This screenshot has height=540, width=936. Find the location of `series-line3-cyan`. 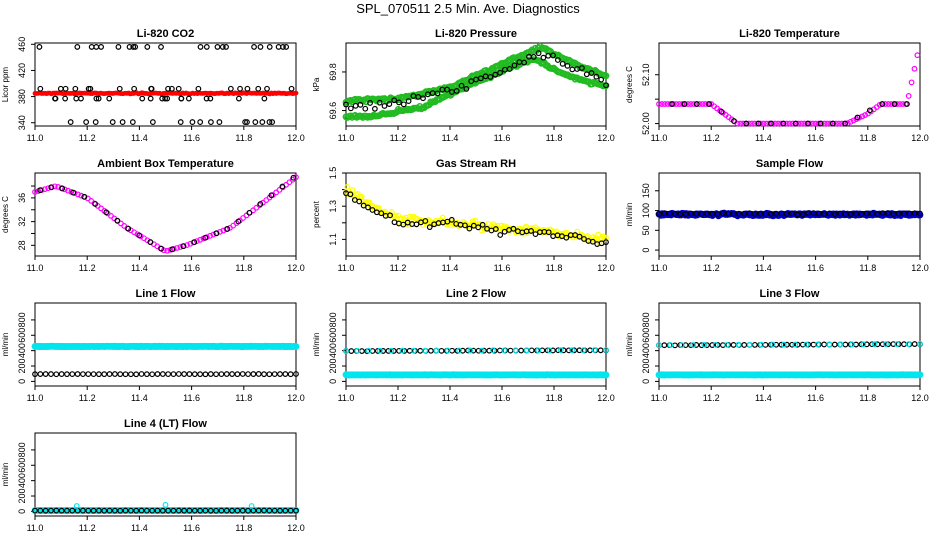

series-line3-cyan is located at coordinates (789, 345).